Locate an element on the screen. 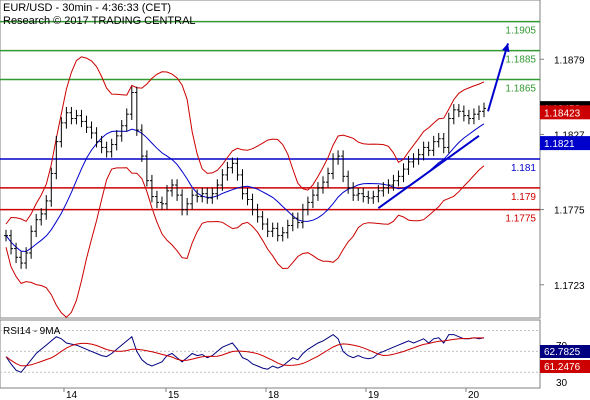 The height and width of the screenshot is (400, 590). level-label-0: 1.1905 is located at coordinates (520, 31).